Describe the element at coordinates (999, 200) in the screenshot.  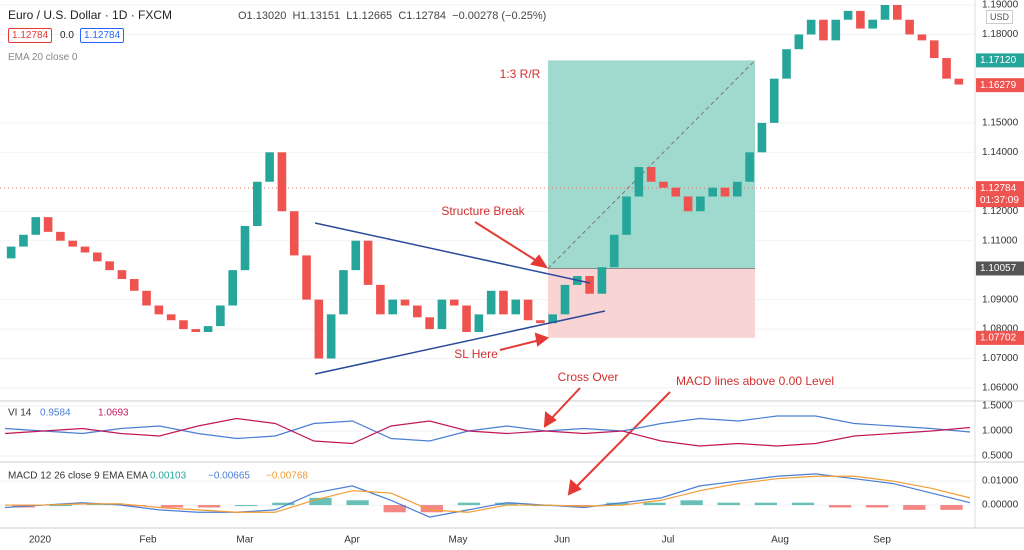
I see `countdown: 01:37:09` at that location.